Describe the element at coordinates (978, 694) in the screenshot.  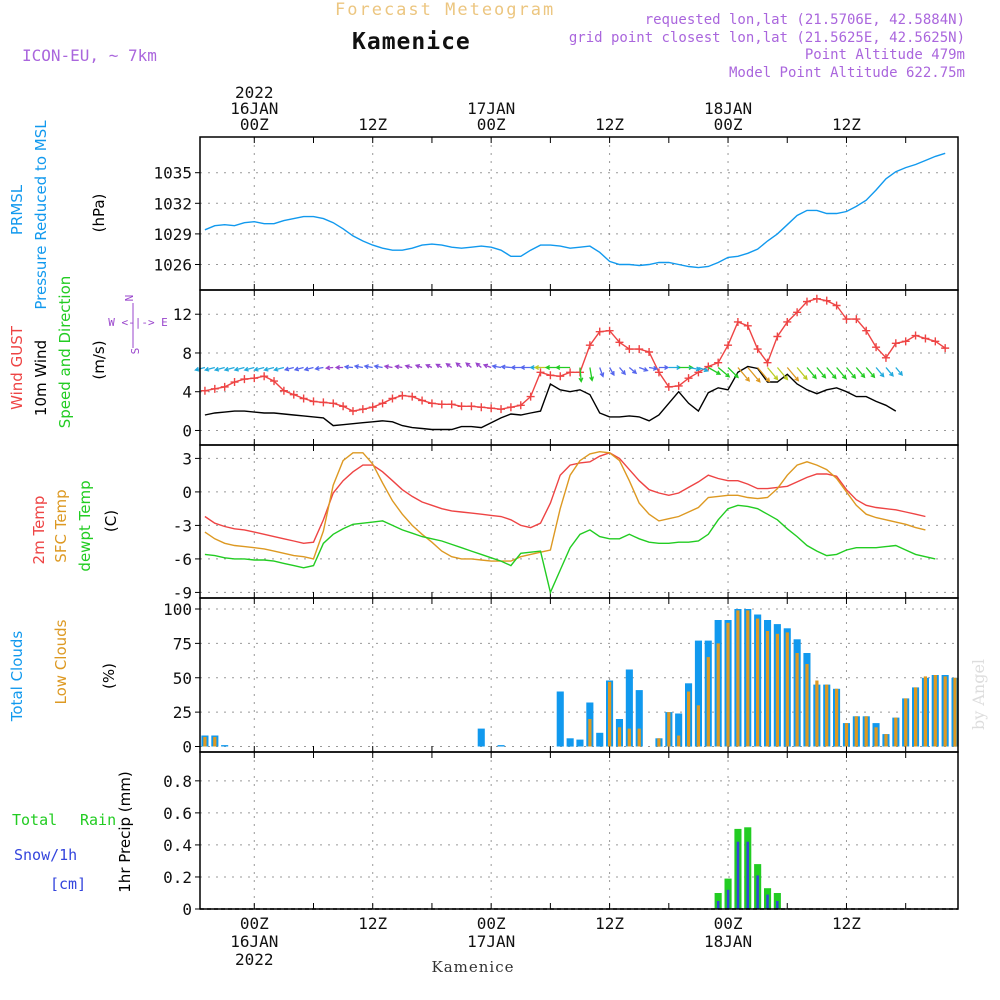
I see `watermark: by Angel` at that location.